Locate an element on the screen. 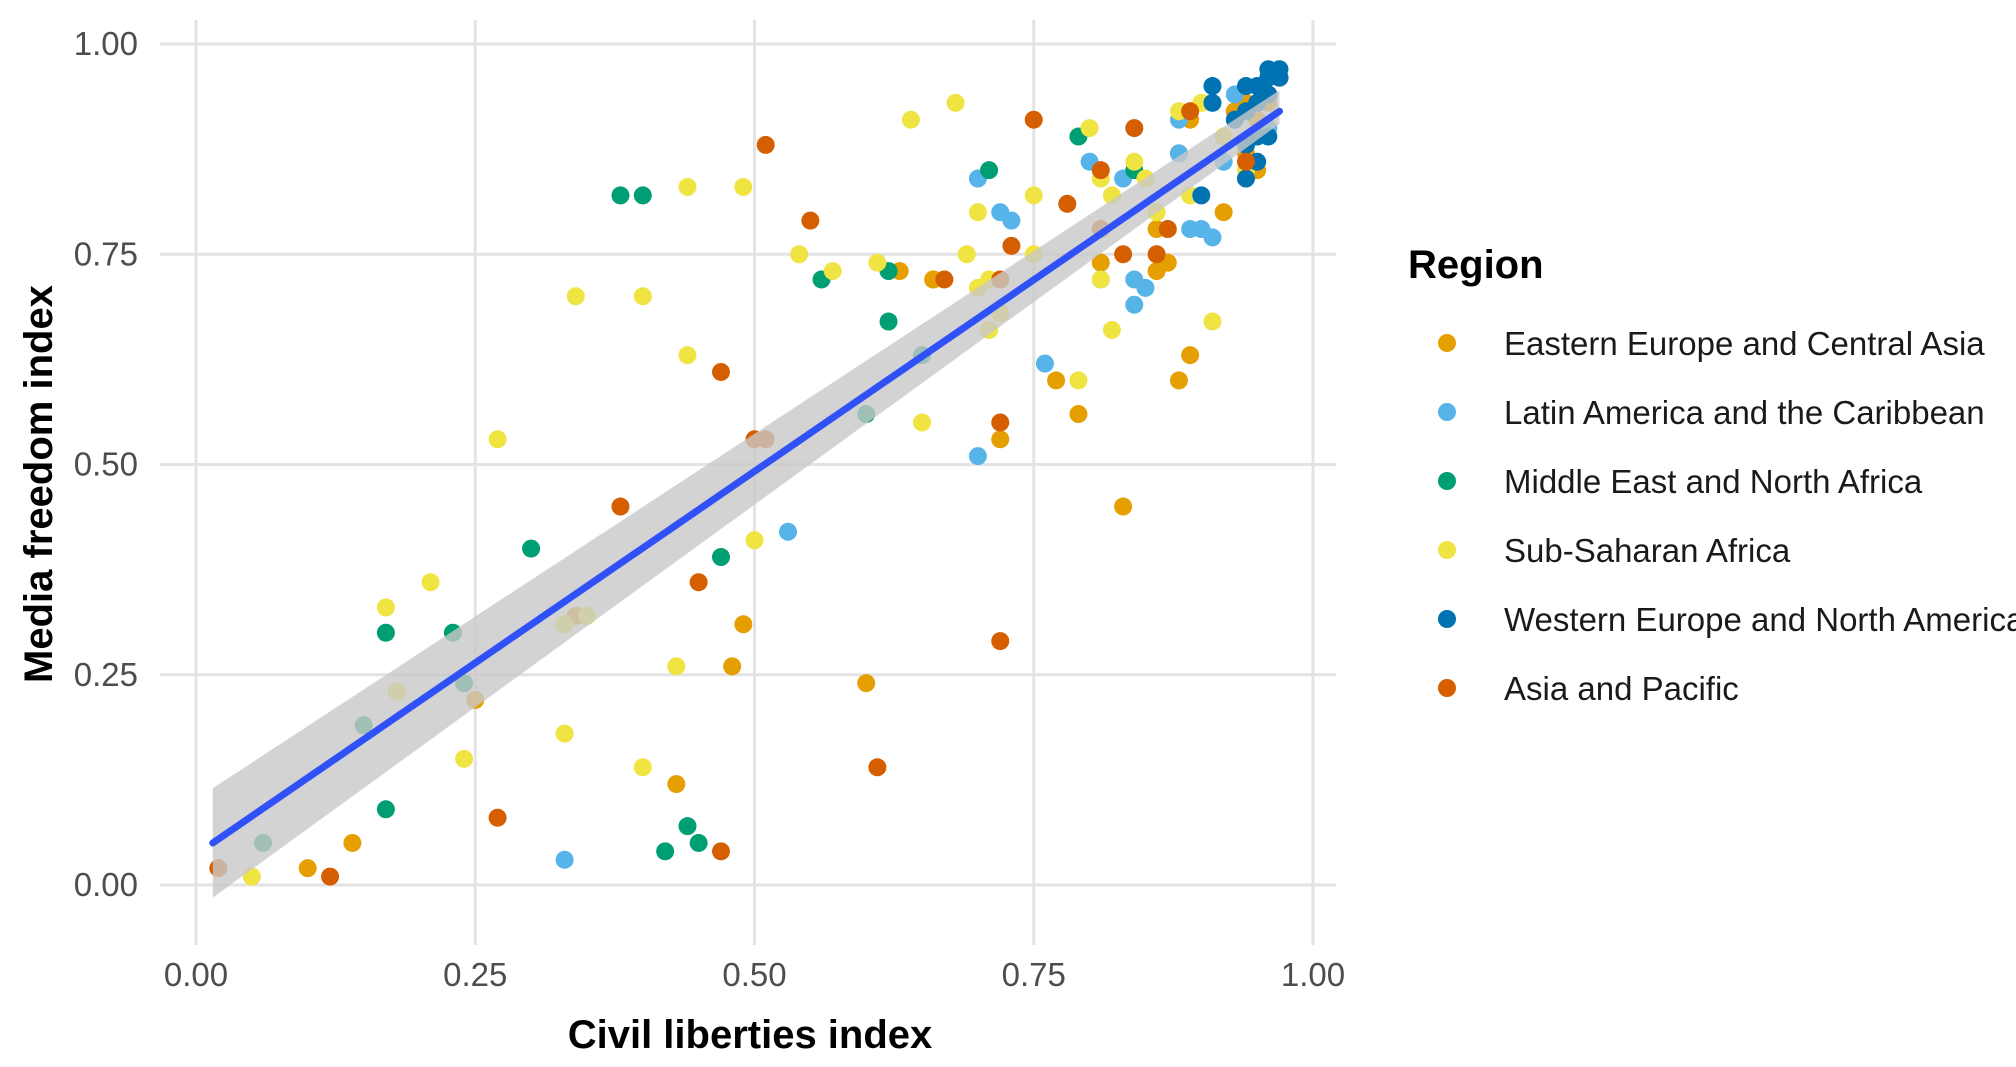 Image resolution: width=2016 pixels, height=1067 pixels. legend-title: Region is located at coordinates (1476, 265).